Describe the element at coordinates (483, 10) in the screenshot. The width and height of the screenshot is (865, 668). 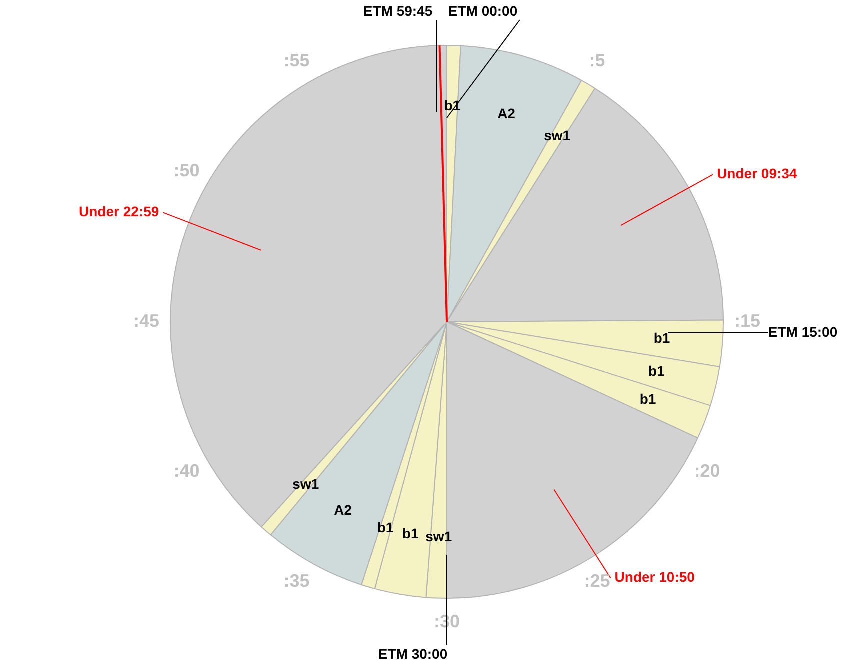
I see `text: ETM 00:00` at that location.